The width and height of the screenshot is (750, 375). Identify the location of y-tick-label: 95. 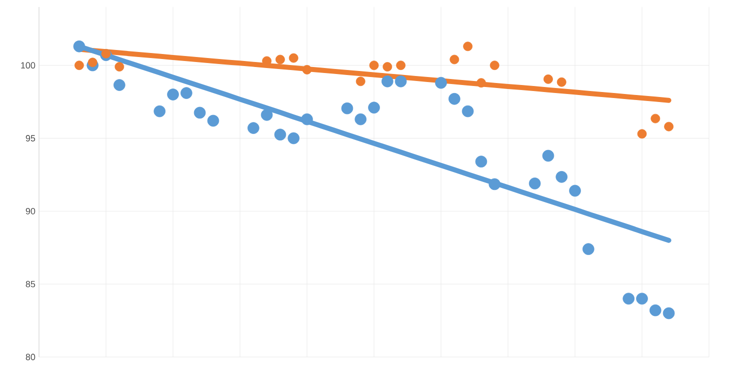
(31, 138).